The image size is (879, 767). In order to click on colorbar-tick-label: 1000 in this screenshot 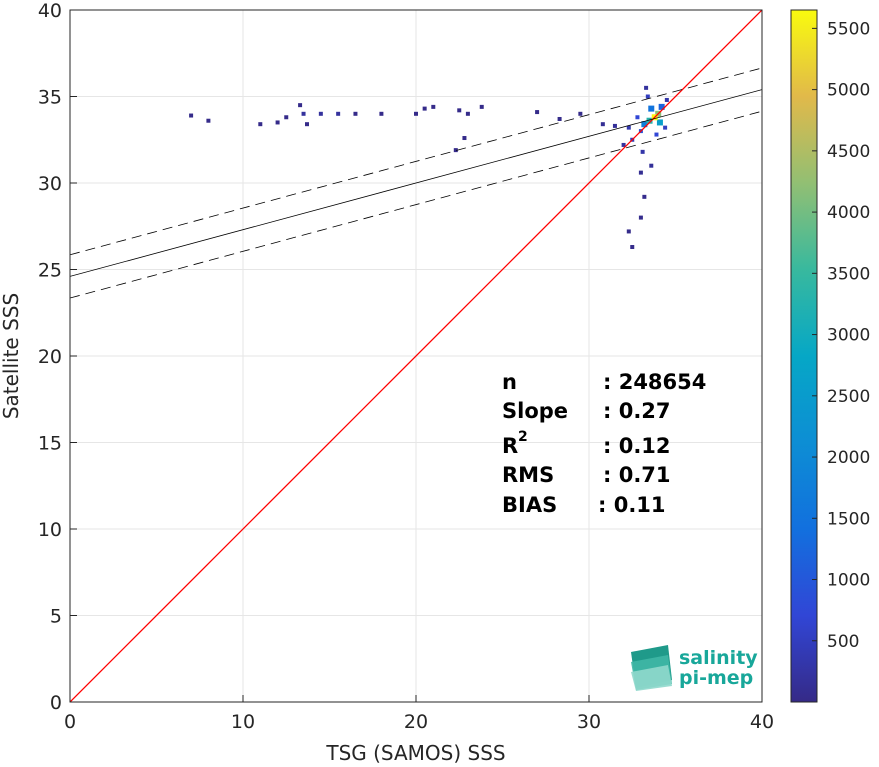, I will do `click(848, 581)`.